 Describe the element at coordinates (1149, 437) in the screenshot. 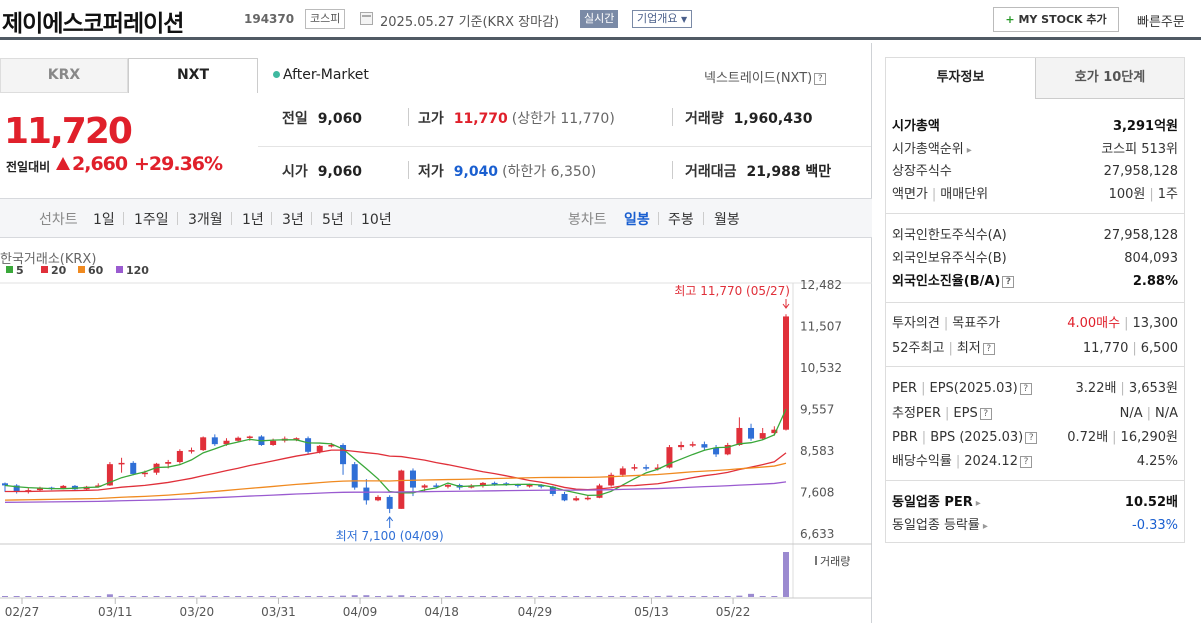

I see `info-value-text: 16,290원` at that location.